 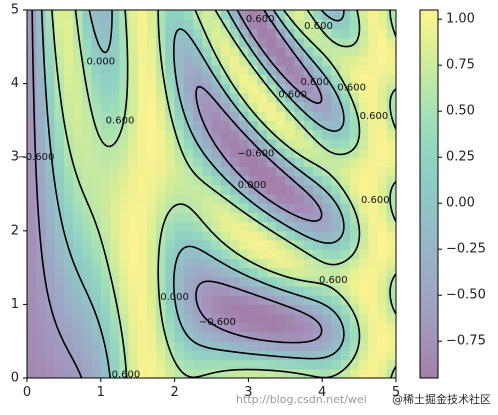 What do you see at coordinates (441, 399) in the screenshot?
I see `watermark-site: @稀土掘金技术社区` at bounding box center [441, 399].